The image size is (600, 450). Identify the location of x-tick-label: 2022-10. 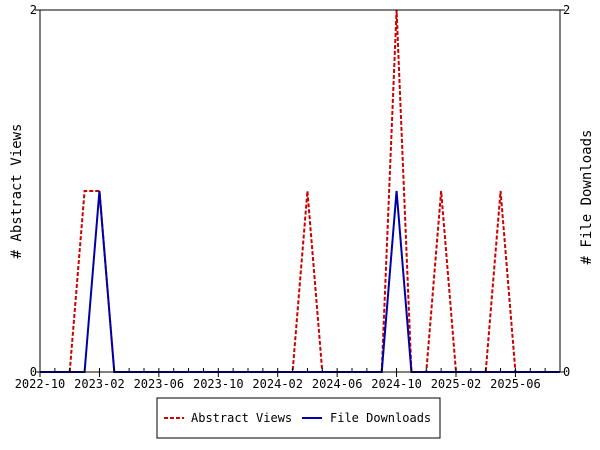
(40, 384).